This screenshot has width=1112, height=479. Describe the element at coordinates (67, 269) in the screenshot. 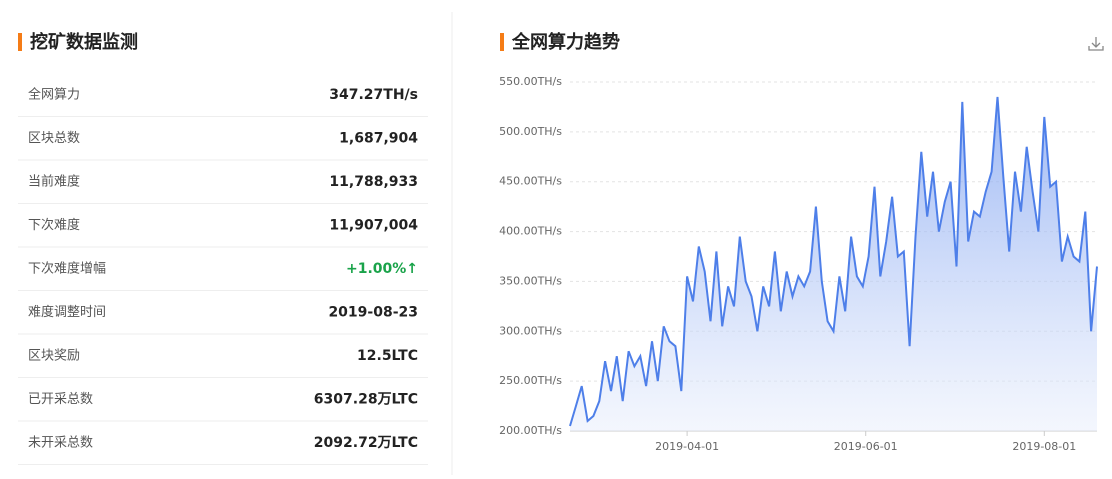

I see `row-label: 下次难度增幅` at that location.